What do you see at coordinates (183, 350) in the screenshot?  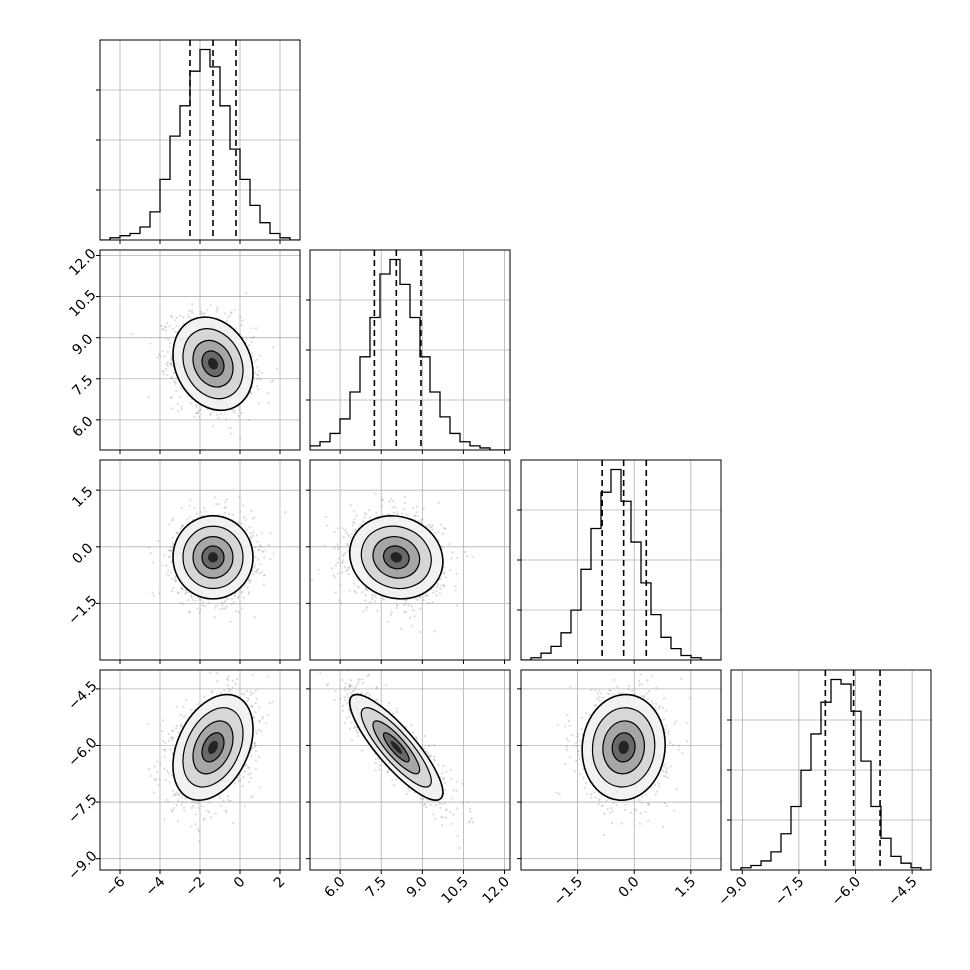 I see `joint-panel-1-0: 6.07.59.010.512.0` at bounding box center [183, 350].